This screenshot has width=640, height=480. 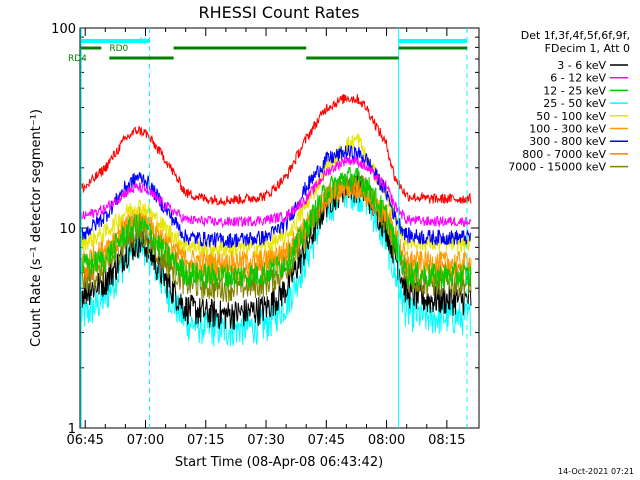 What do you see at coordinates (574, 103) in the screenshot?
I see `legend-entry-label: 25 - 50 keV` at bounding box center [574, 103].